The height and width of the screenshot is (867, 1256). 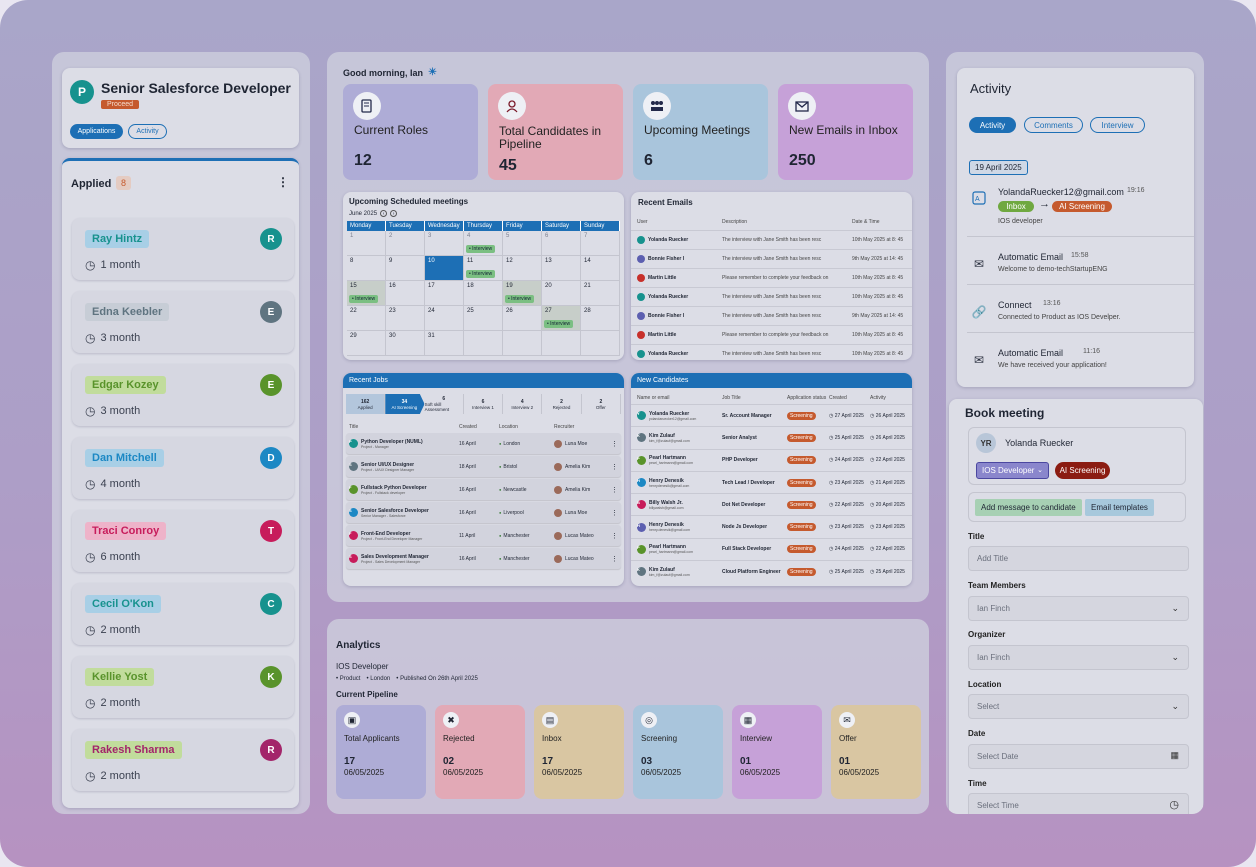 I want to click on email-templates-button: Email templates, so click(x=1119, y=507).